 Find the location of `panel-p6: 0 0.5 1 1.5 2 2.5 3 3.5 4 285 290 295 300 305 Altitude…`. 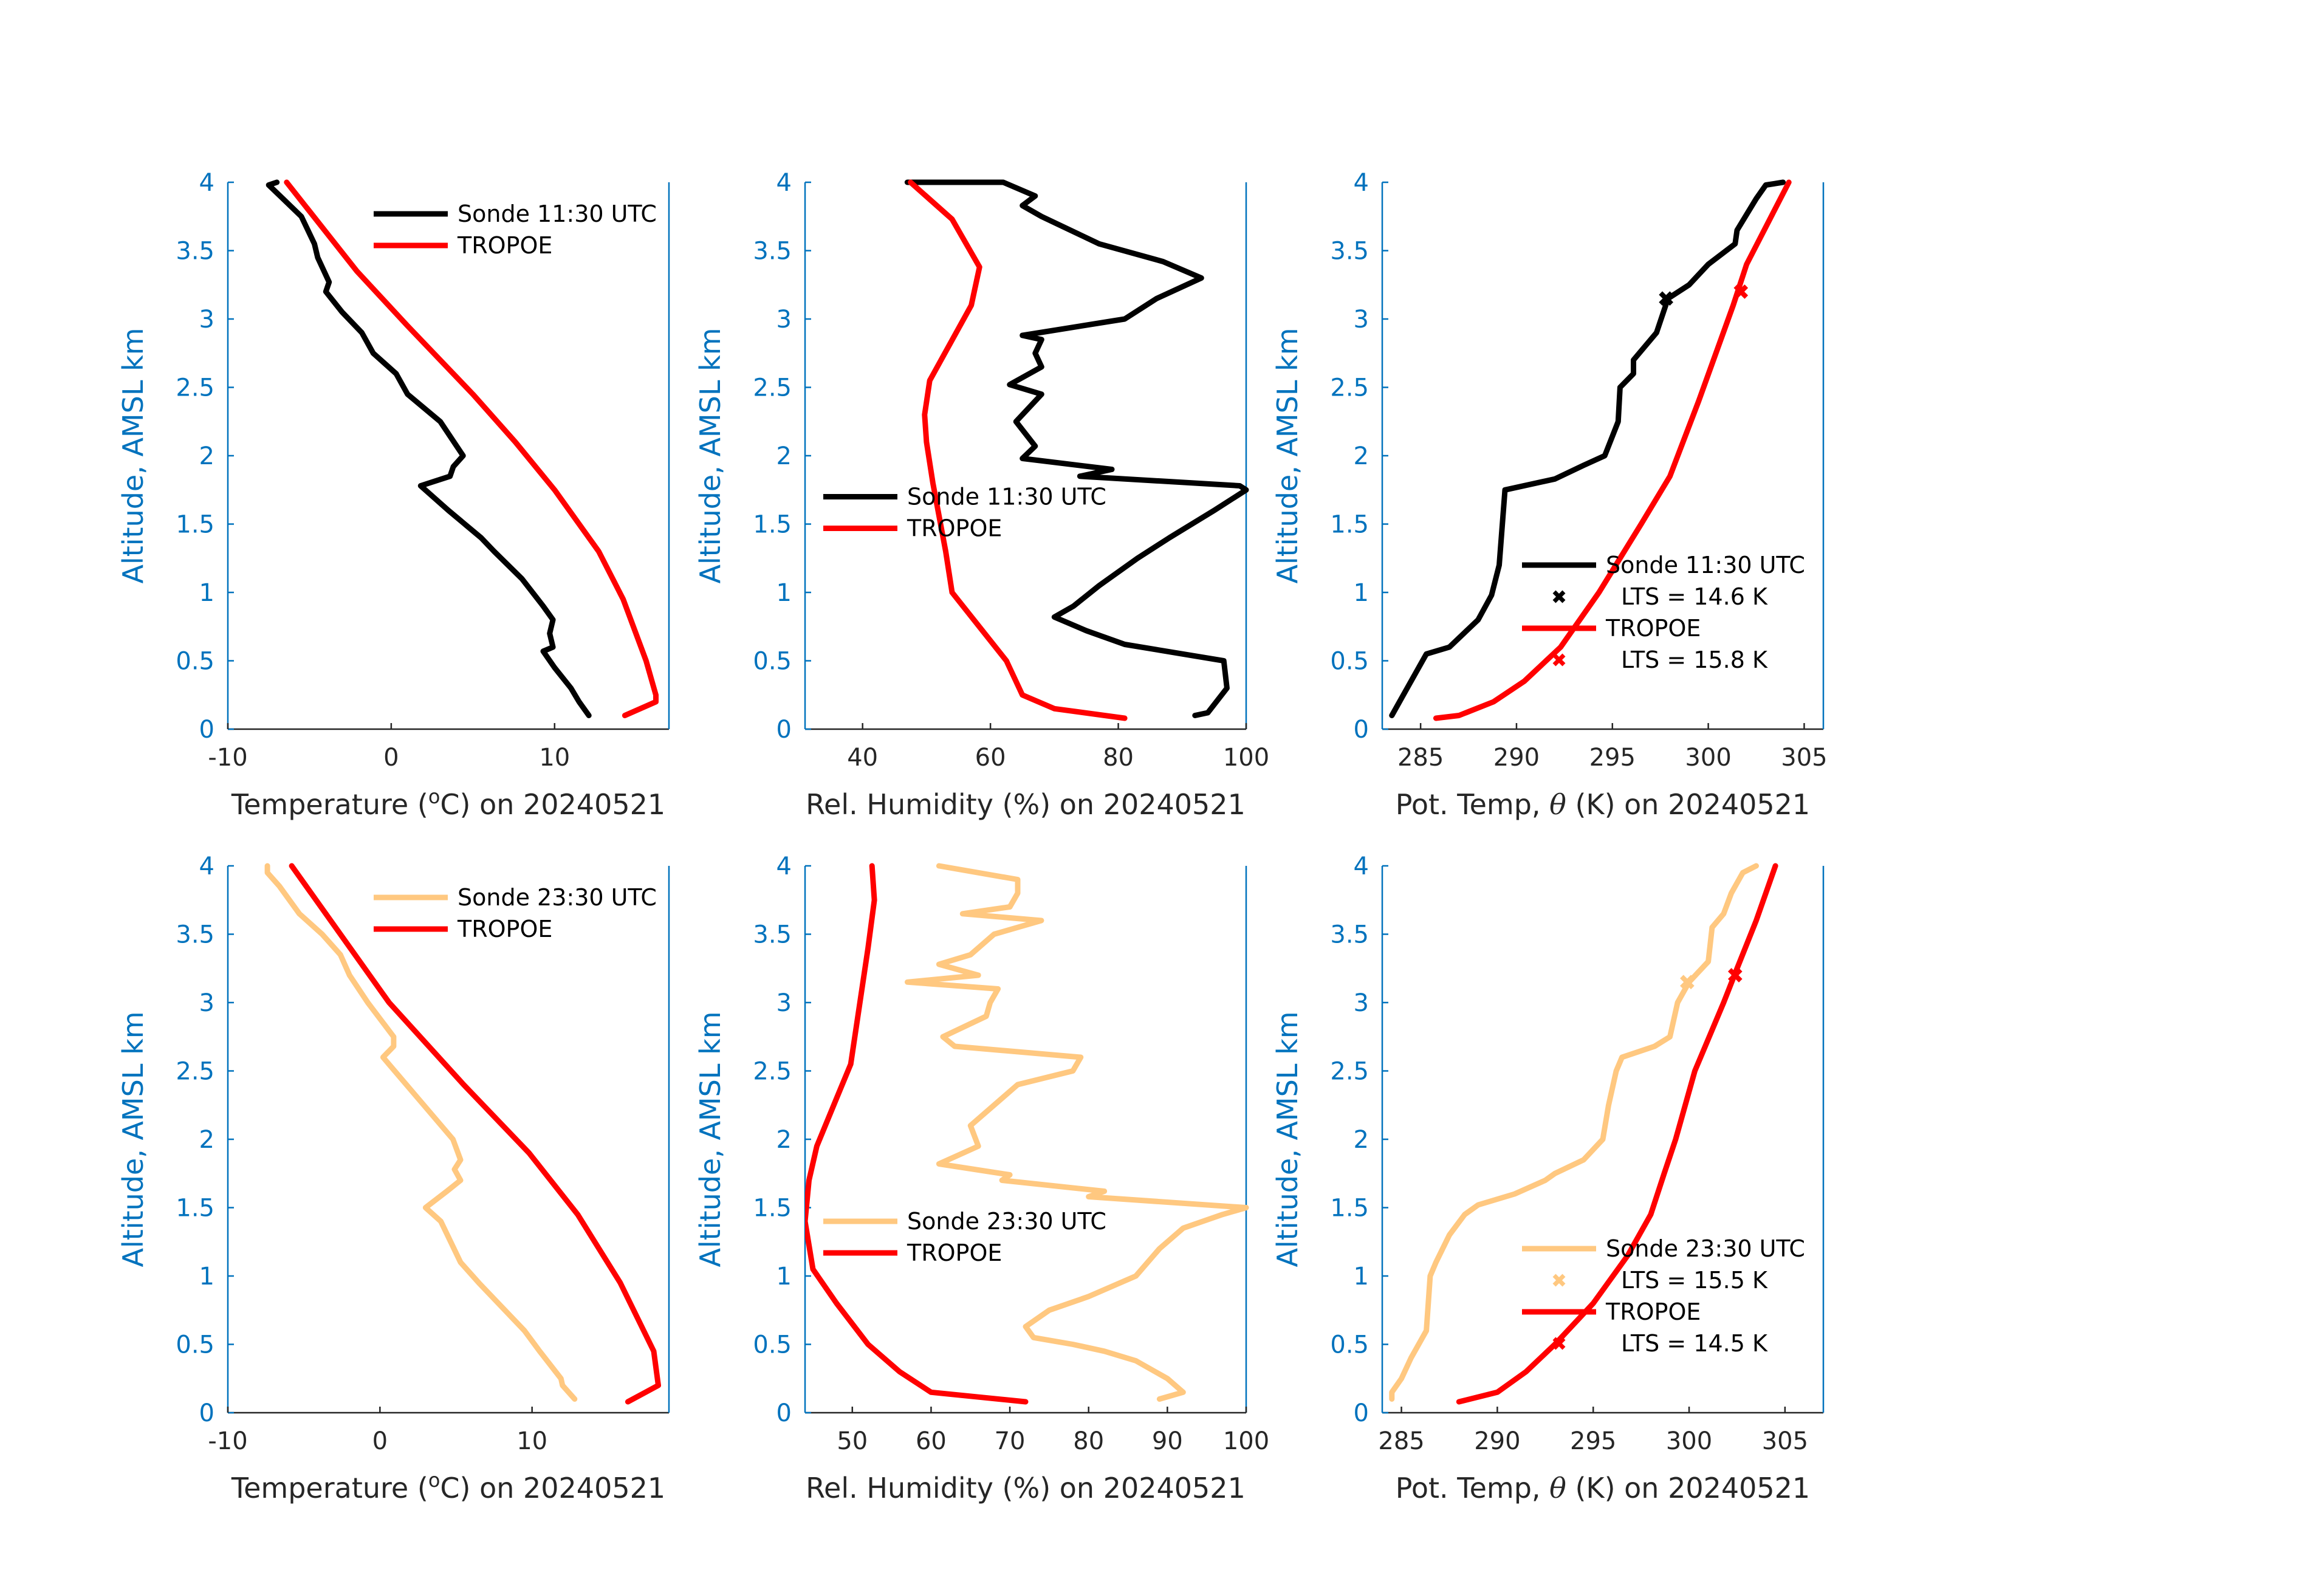

panel-p6: 0 0.5 1 1.5 2 2.5 3 3.5 4 285 290 295 300 305 Altitude… is located at coordinates (1548, 1178).